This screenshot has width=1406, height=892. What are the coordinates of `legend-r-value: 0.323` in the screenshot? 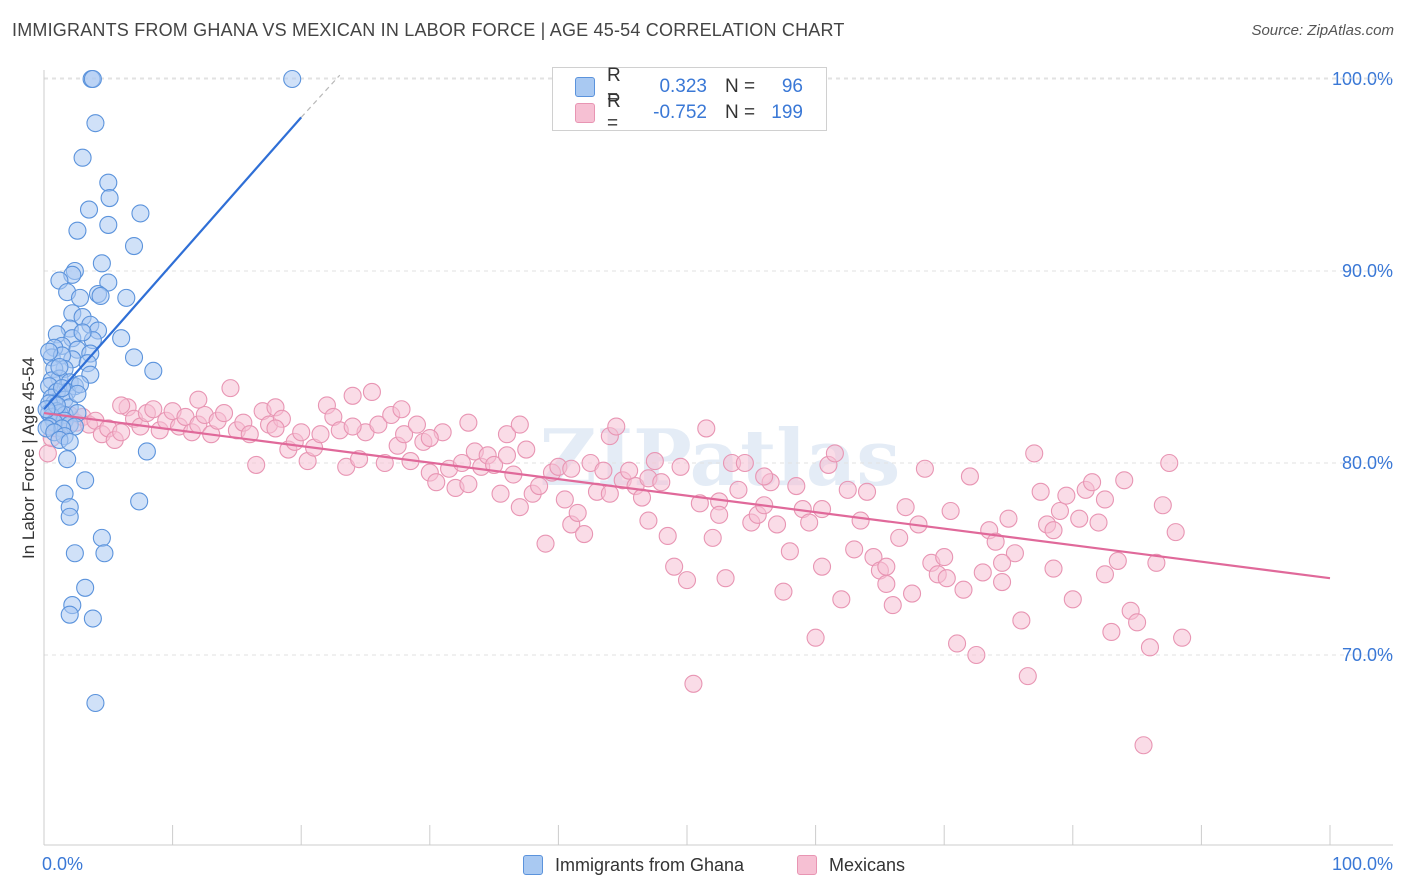 It's located at (683, 86).